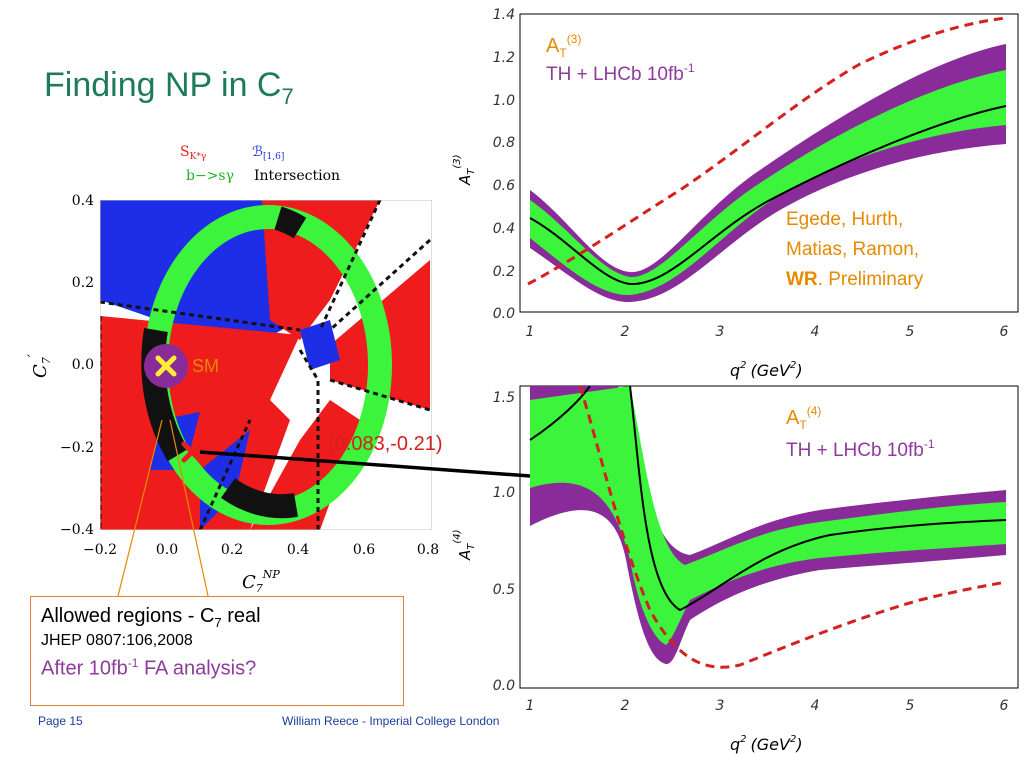 Image resolution: width=1024 pixels, height=768 pixels. I want to click on bottom-plot-x-label: q2 (GeV2), so click(766, 744).